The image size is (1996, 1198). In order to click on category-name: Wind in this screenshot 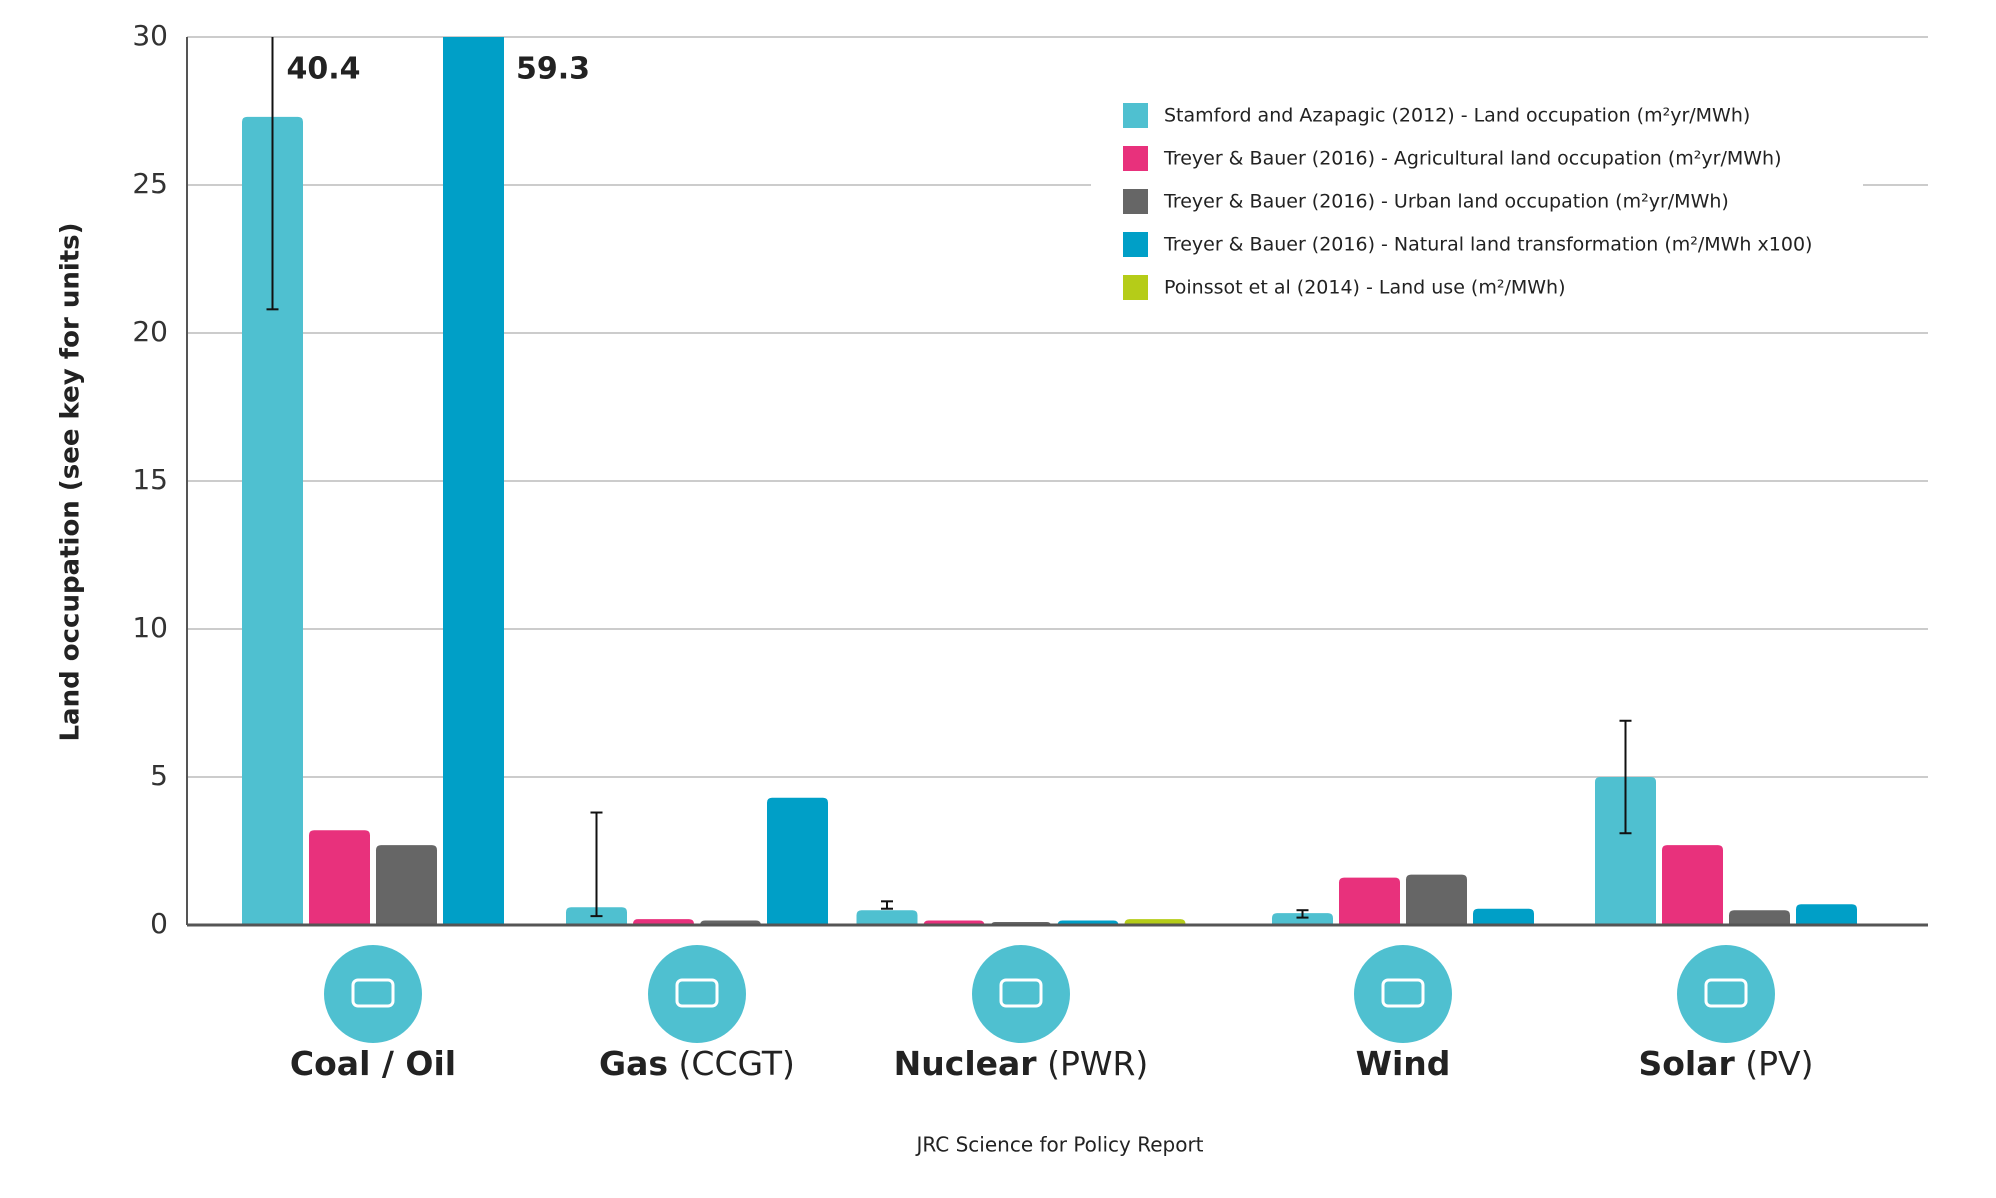, I will do `click(1403, 1063)`.